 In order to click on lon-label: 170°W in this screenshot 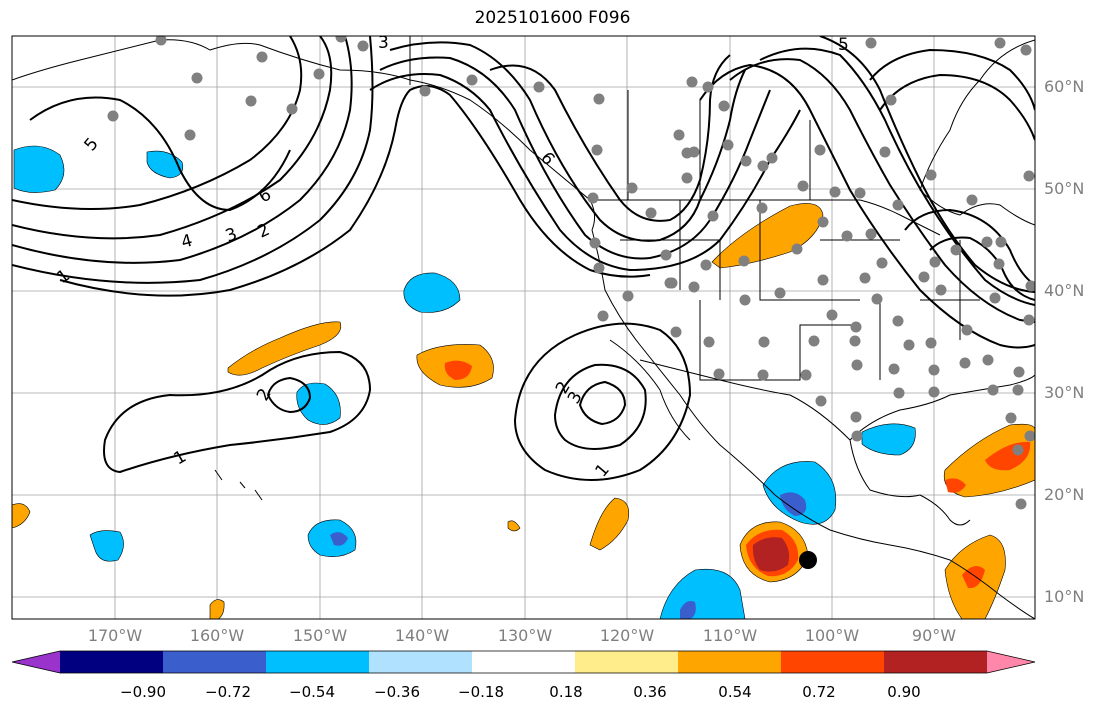, I will do `click(115, 635)`.